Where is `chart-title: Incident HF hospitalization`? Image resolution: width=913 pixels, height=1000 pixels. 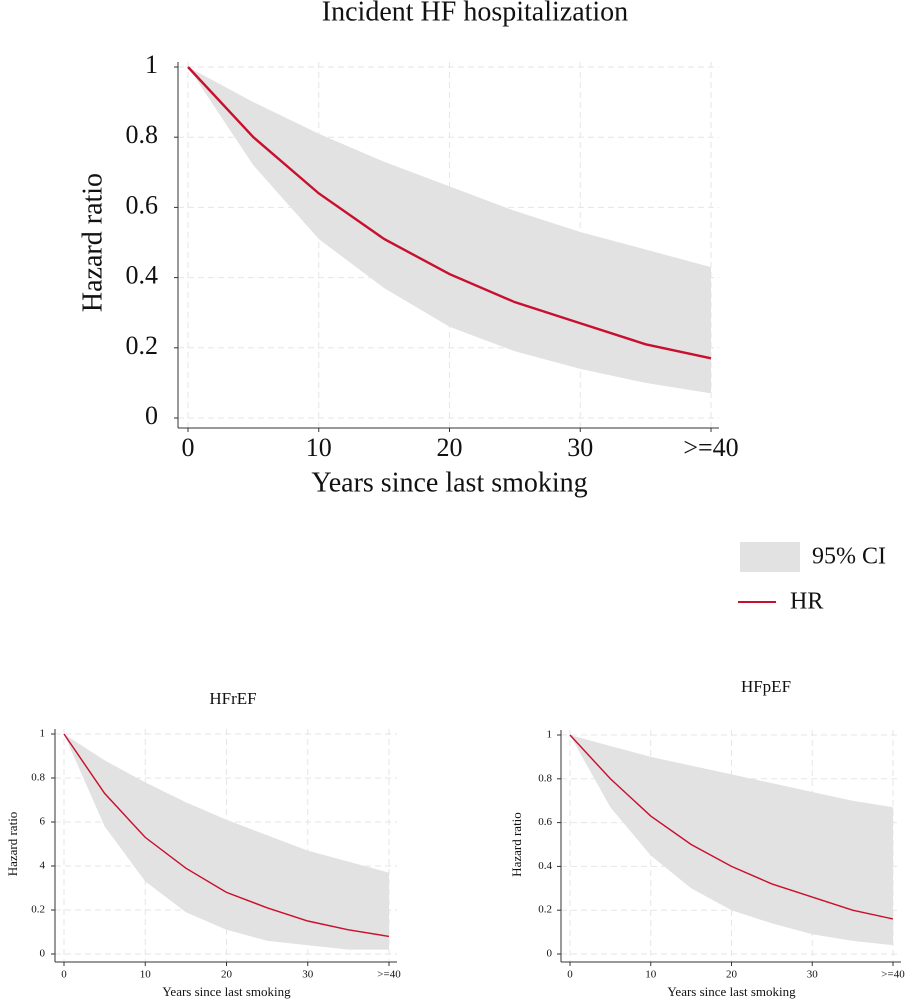
chart-title: Incident HF hospitalization is located at coordinates (475, 13).